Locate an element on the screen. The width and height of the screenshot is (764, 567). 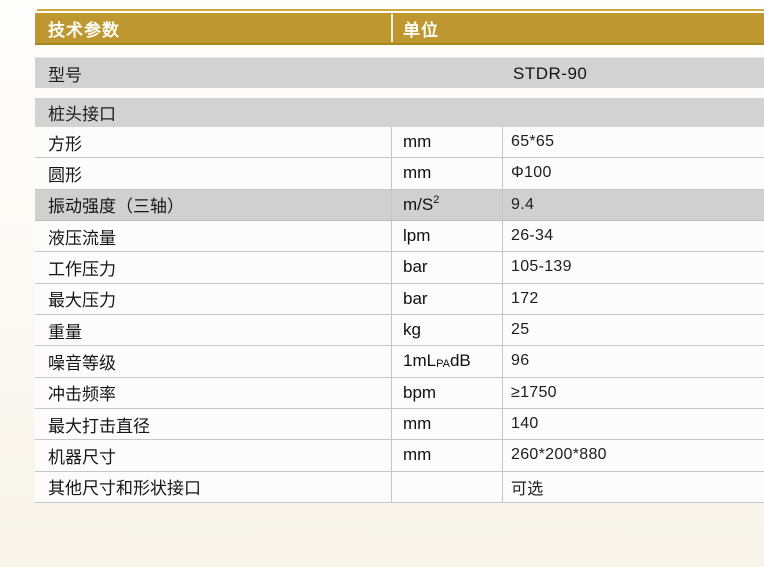
row-unit is located at coordinates (447, 486).